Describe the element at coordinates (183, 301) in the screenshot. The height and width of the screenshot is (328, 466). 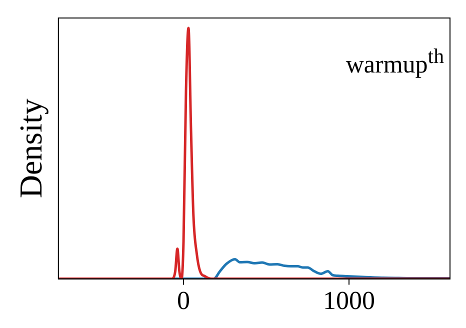
I see `x-tick-label: 0` at that location.